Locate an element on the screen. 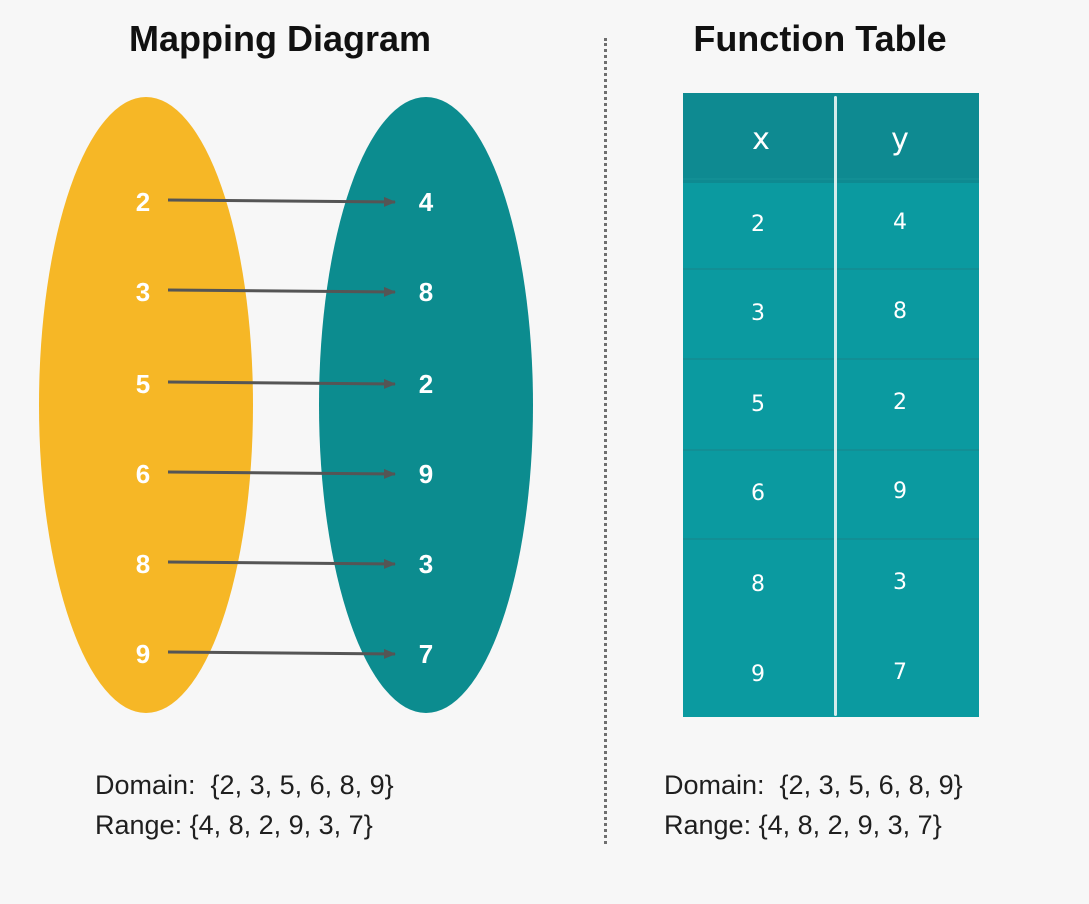  table-cell-y: 2 is located at coordinates (900, 402).